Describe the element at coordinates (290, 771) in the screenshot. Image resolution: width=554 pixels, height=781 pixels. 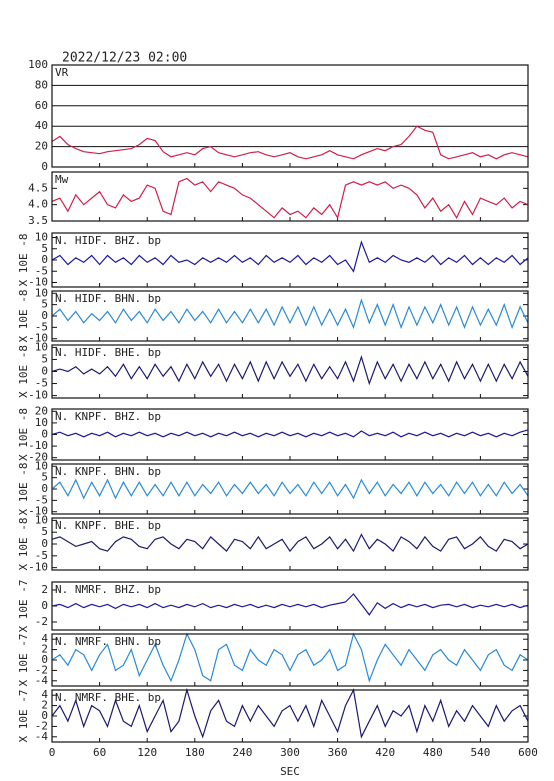
I see `x-axis-label: SEC` at that location.